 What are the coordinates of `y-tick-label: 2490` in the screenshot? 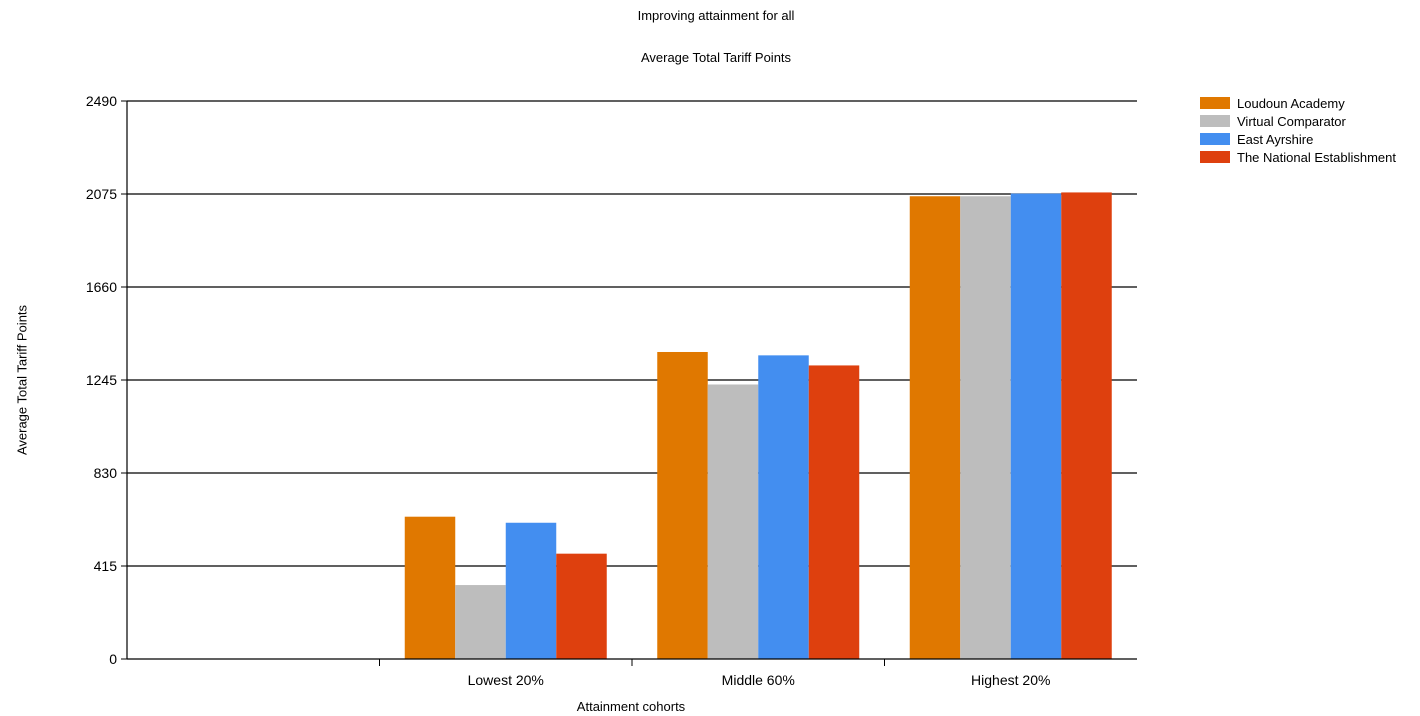 It's located at (101, 101).